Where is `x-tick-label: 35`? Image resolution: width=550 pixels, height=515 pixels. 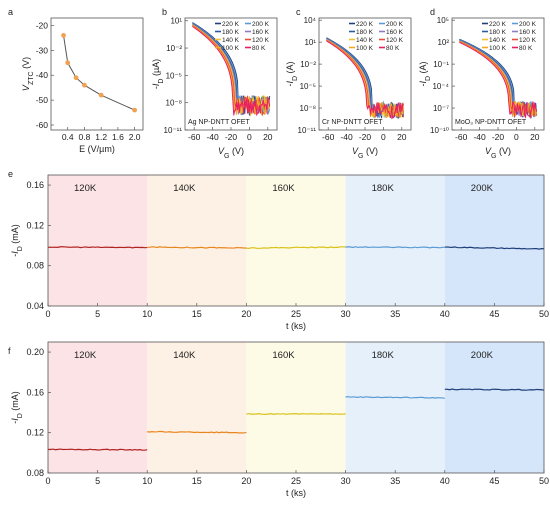
x-tick-label: 35 is located at coordinates (395, 481).